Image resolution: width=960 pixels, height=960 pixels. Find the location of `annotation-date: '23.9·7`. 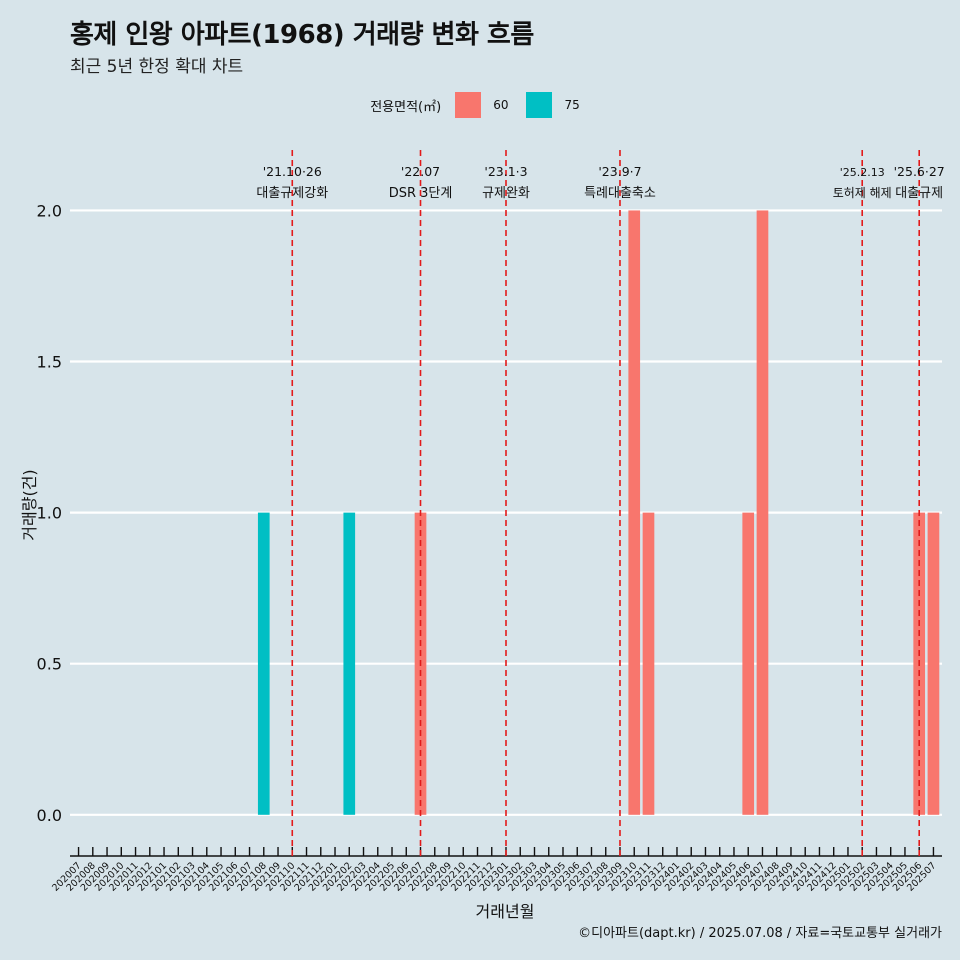

annotation-date: '23.9·7 is located at coordinates (619, 171).